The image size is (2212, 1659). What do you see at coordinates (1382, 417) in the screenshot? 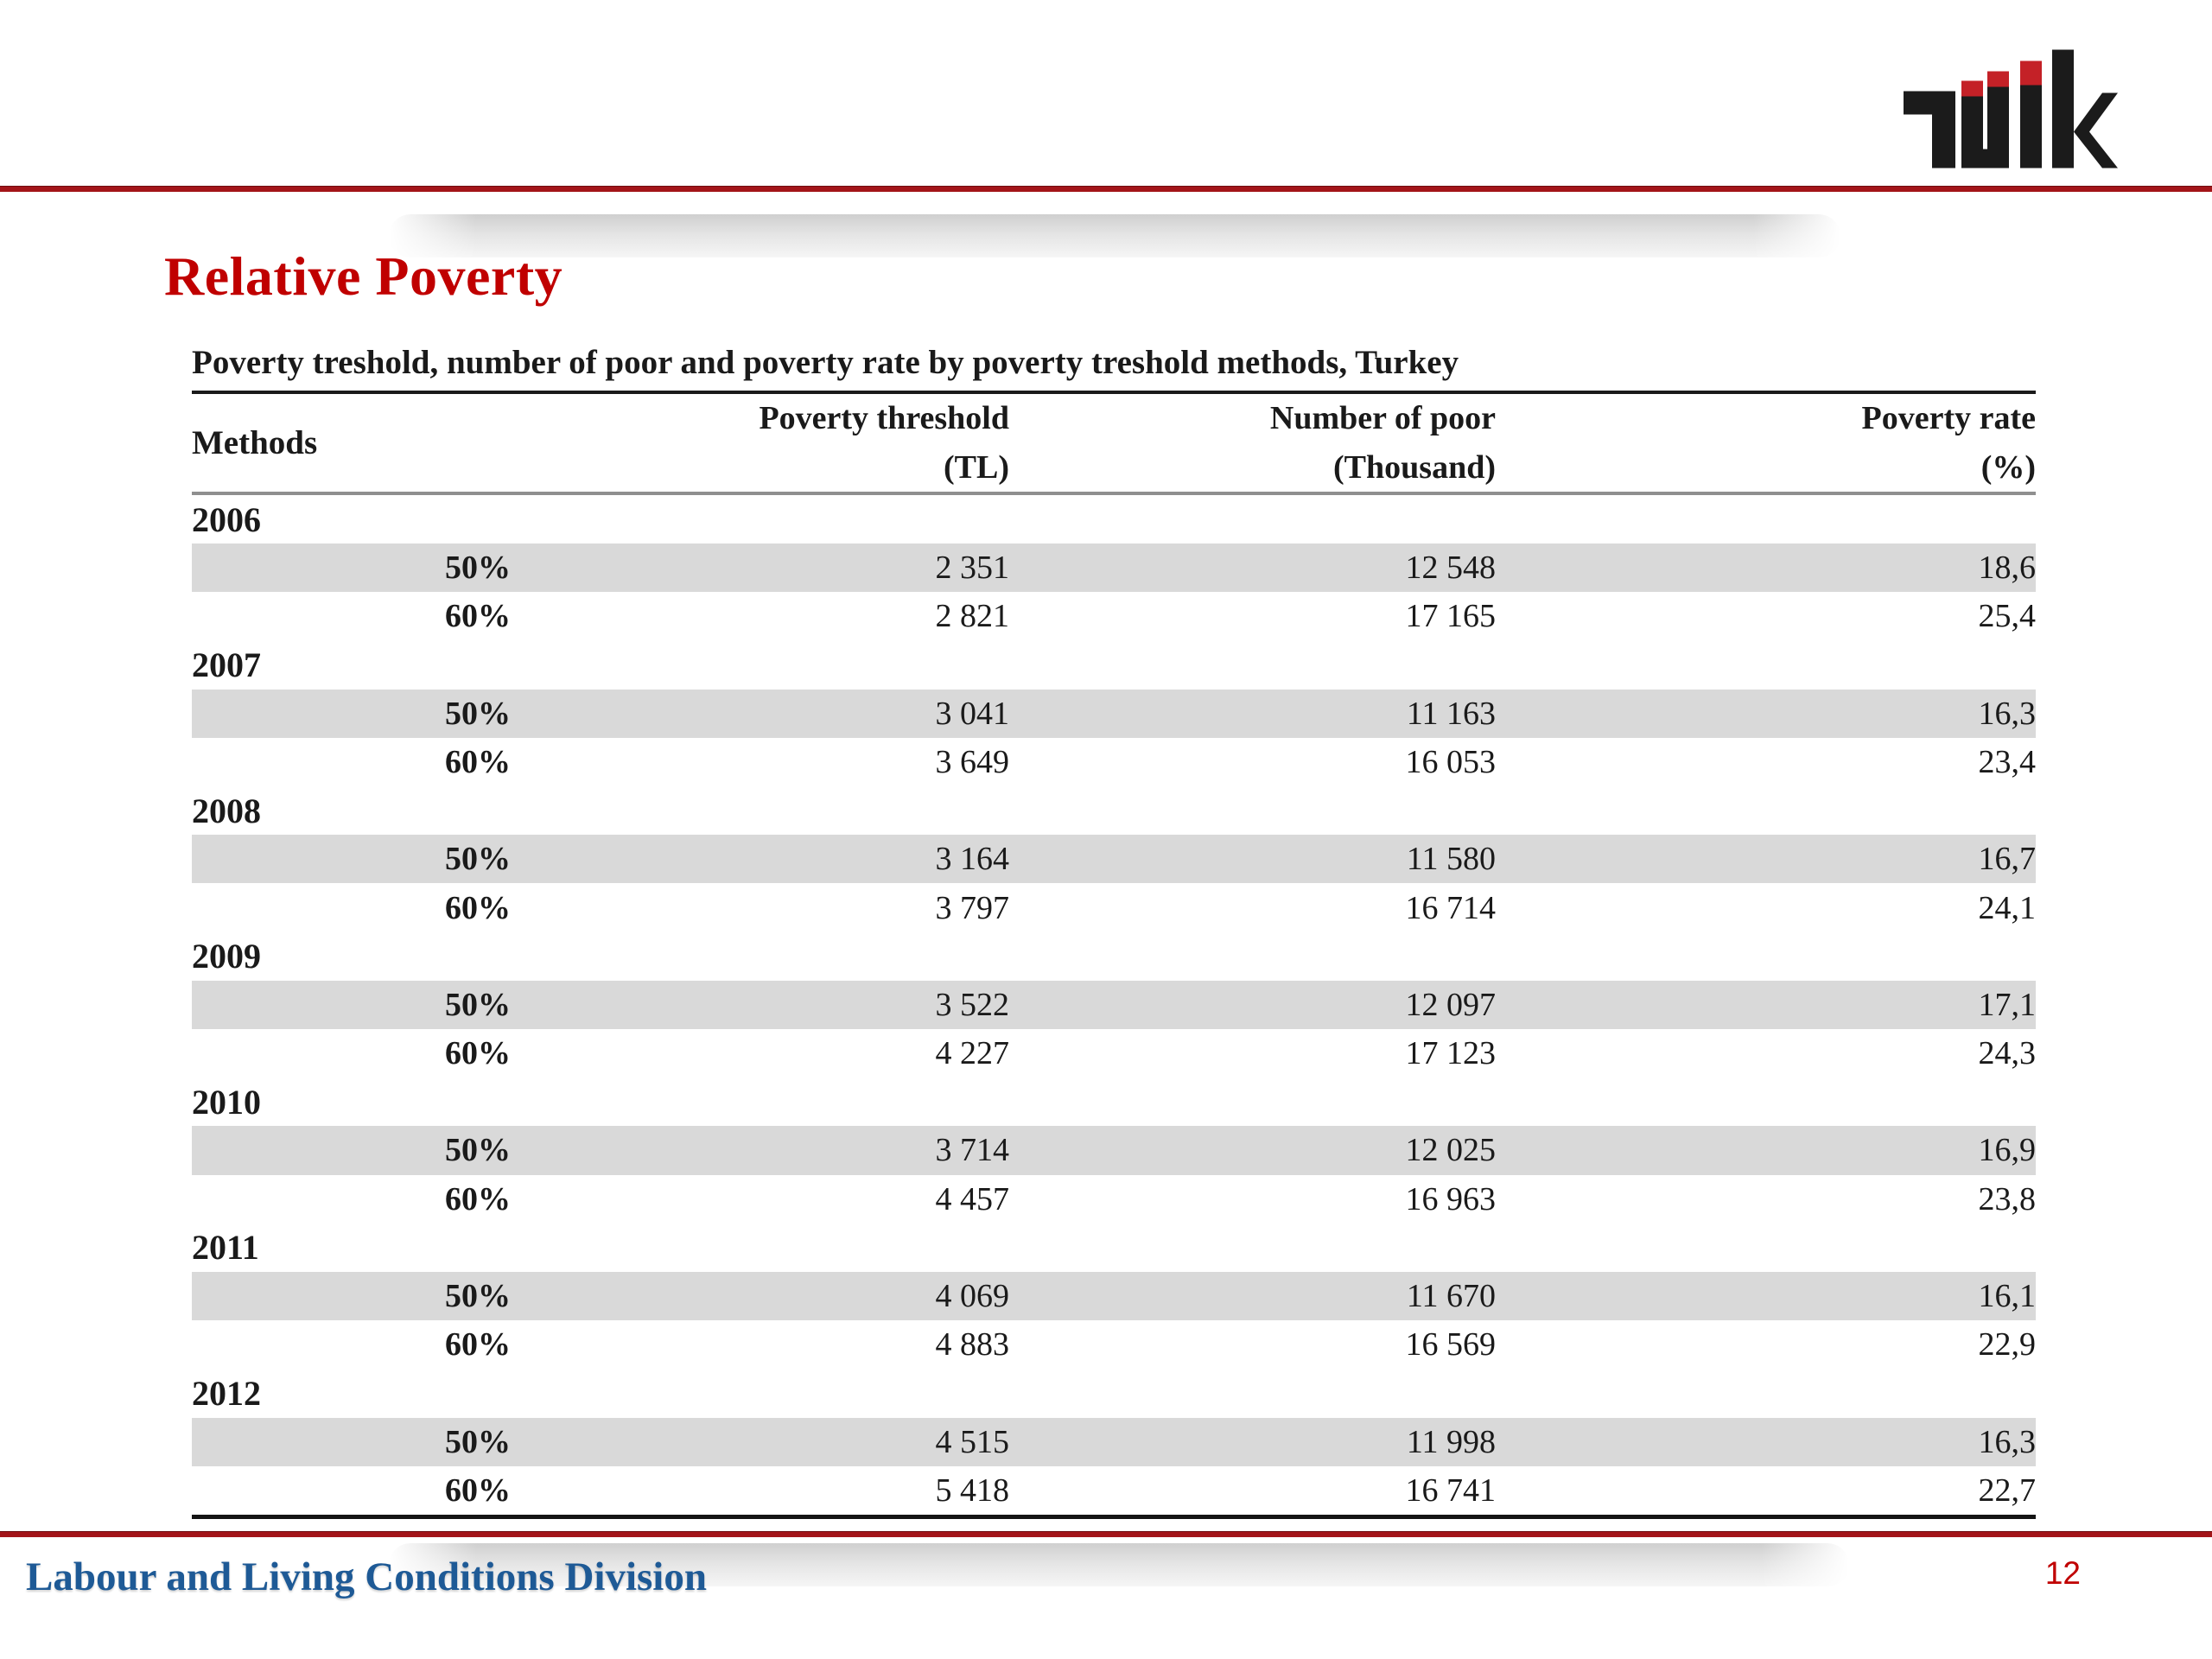
I see `column-header-poor-line1: Number of poor` at bounding box center [1382, 417].